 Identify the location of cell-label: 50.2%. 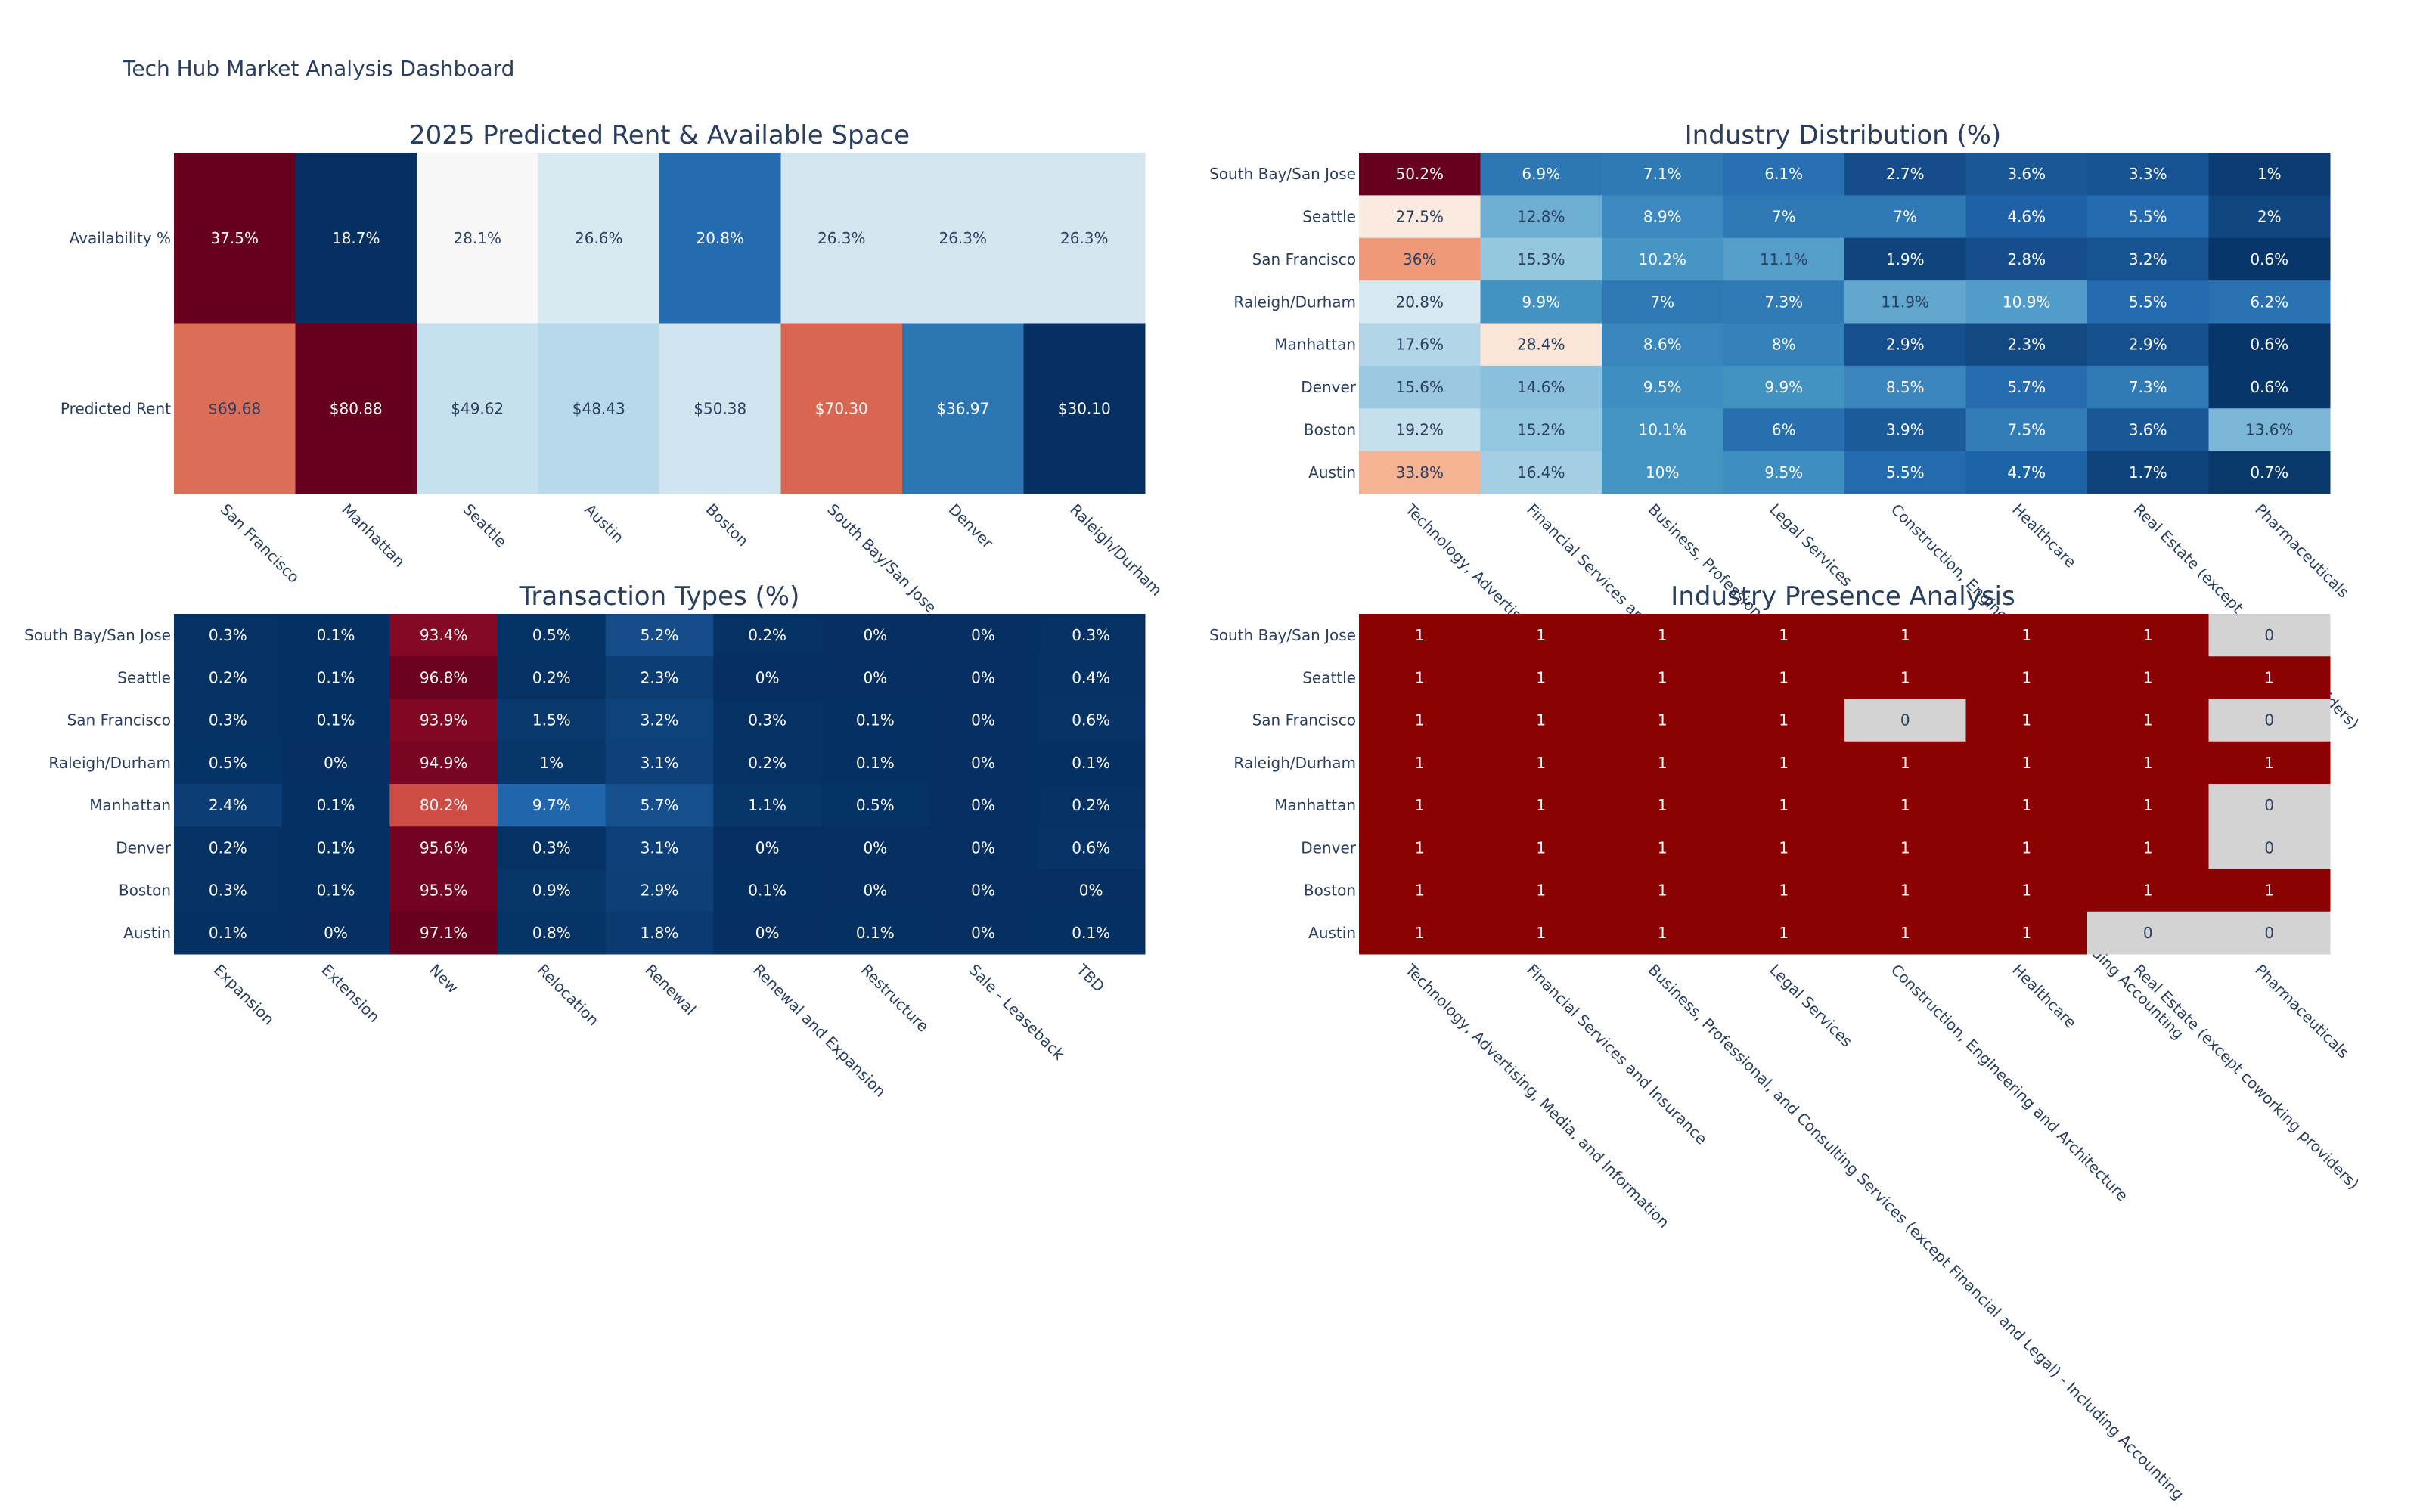
(1419, 174).